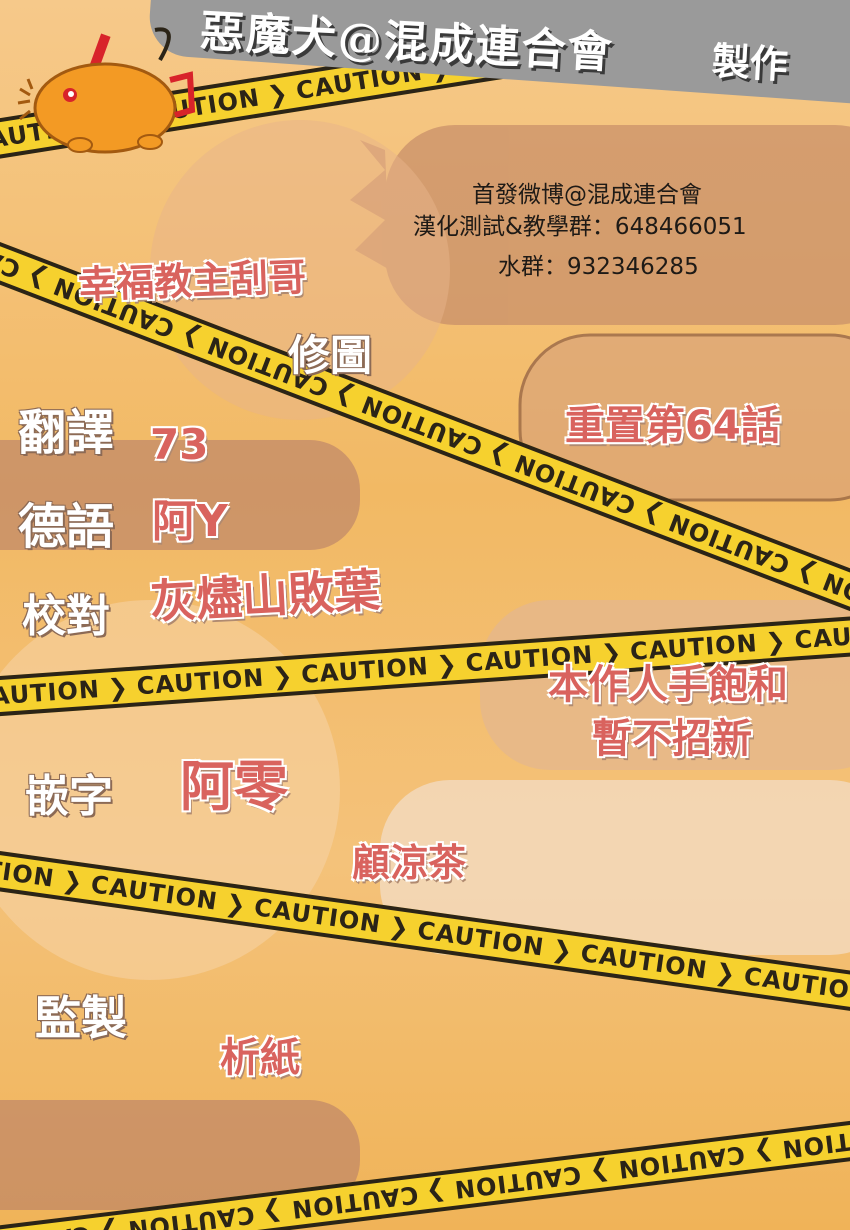  What do you see at coordinates (179, 444) in the screenshot?
I see `translate-value: 73` at bounding box center [179, 444].